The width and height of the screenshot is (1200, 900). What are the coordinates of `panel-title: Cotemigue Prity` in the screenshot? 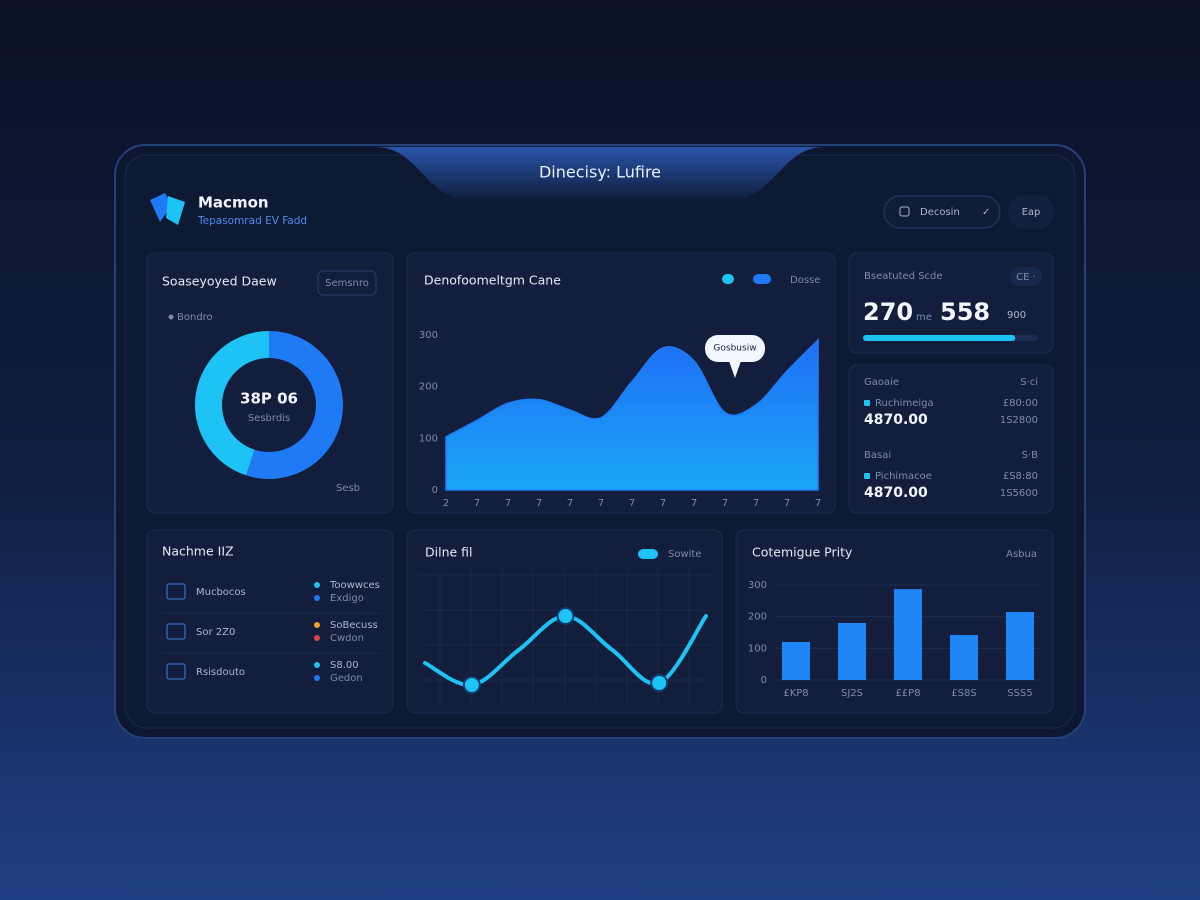 It's located at (802, 552).